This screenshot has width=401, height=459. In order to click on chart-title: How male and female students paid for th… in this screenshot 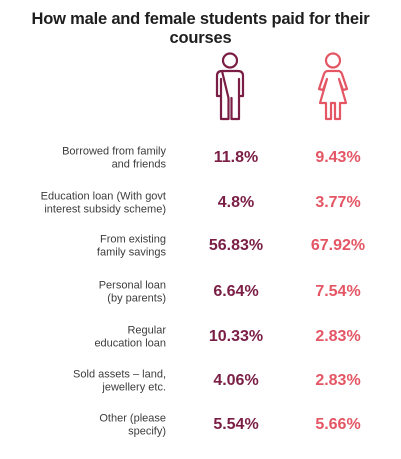, I will do `click(200, 28)`.